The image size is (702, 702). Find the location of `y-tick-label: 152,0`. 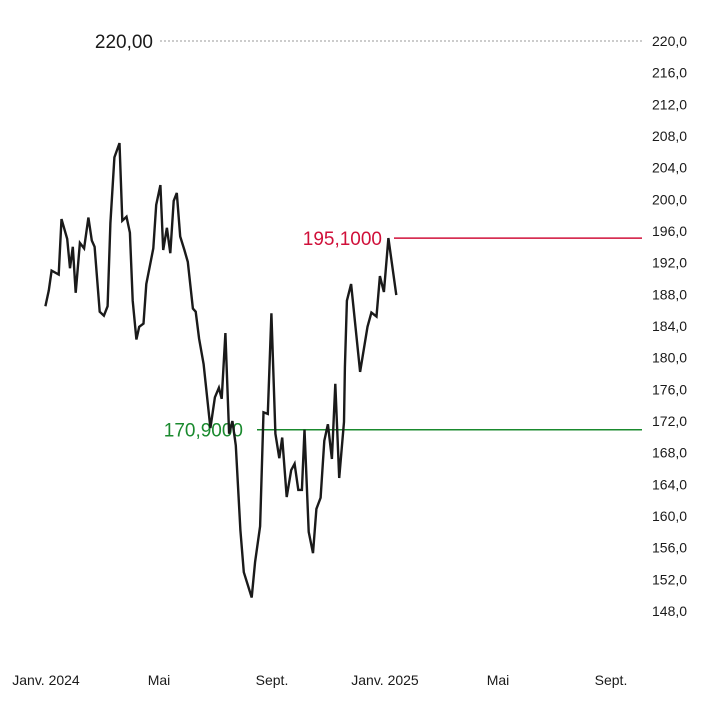

y-tick-label: 152,0 is located at coordinates (669, 579).